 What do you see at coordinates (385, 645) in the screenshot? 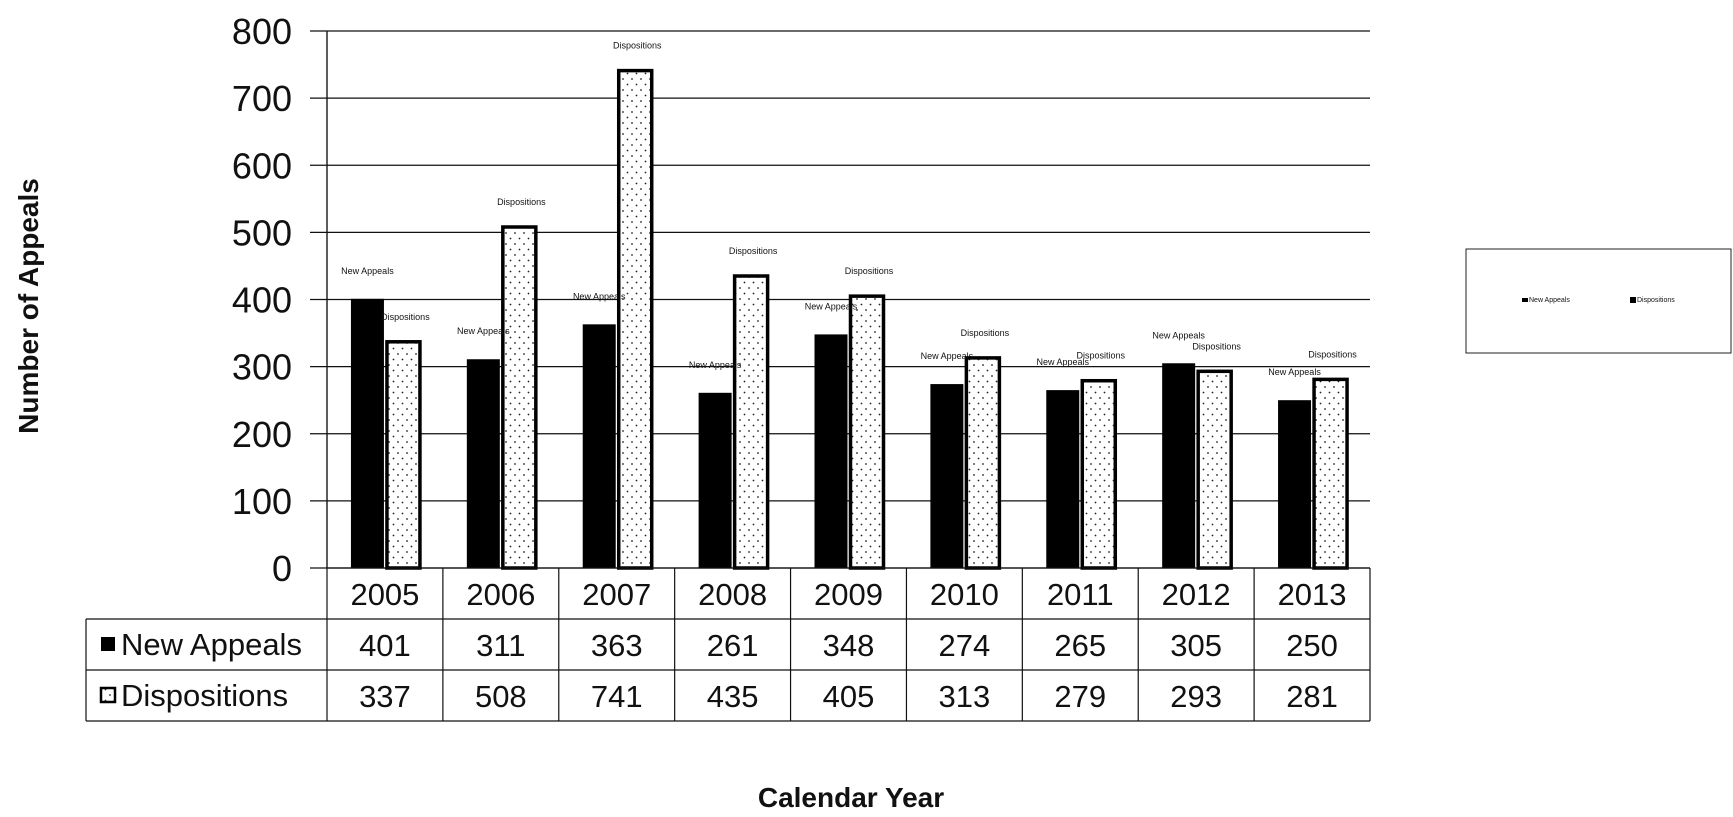
I see `table-cell: 401` at bounding box center [385, 645].